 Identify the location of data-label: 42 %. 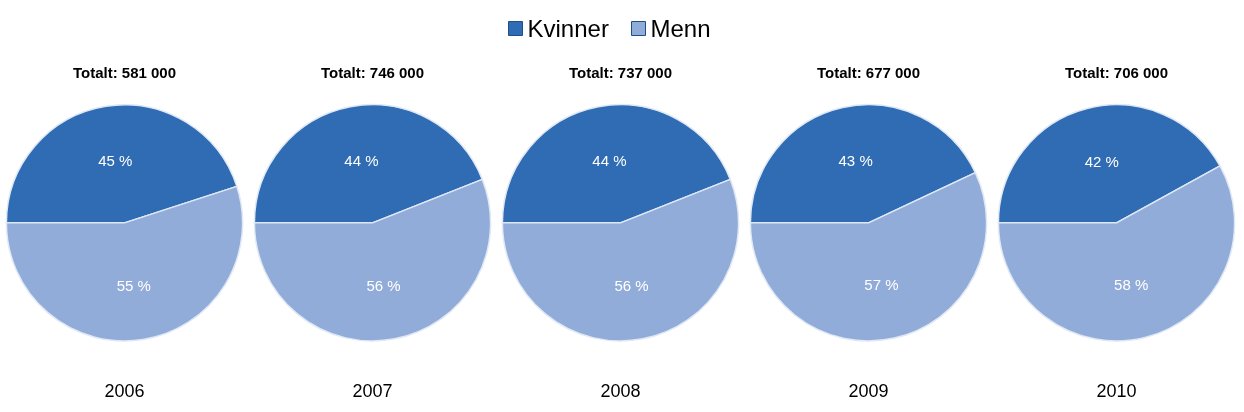
(1101, 161).